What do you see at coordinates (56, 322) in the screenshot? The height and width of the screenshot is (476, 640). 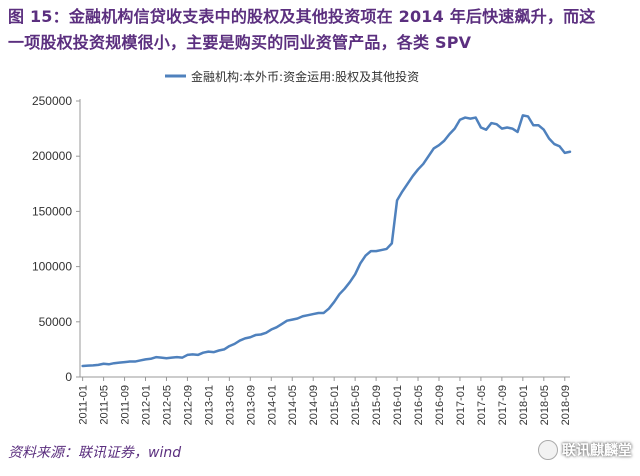 I see `y-tick-label: 50000` at bounding box center [56, 322].